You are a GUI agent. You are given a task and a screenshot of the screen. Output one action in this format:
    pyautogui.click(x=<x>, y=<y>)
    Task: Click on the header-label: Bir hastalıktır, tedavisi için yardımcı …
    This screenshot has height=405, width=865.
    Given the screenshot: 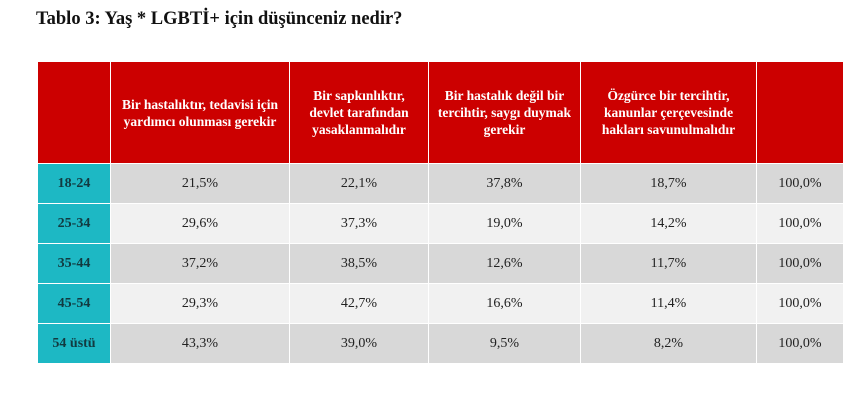 What is the action you would take?
    pyautogui.click(x=200, y=112)
    